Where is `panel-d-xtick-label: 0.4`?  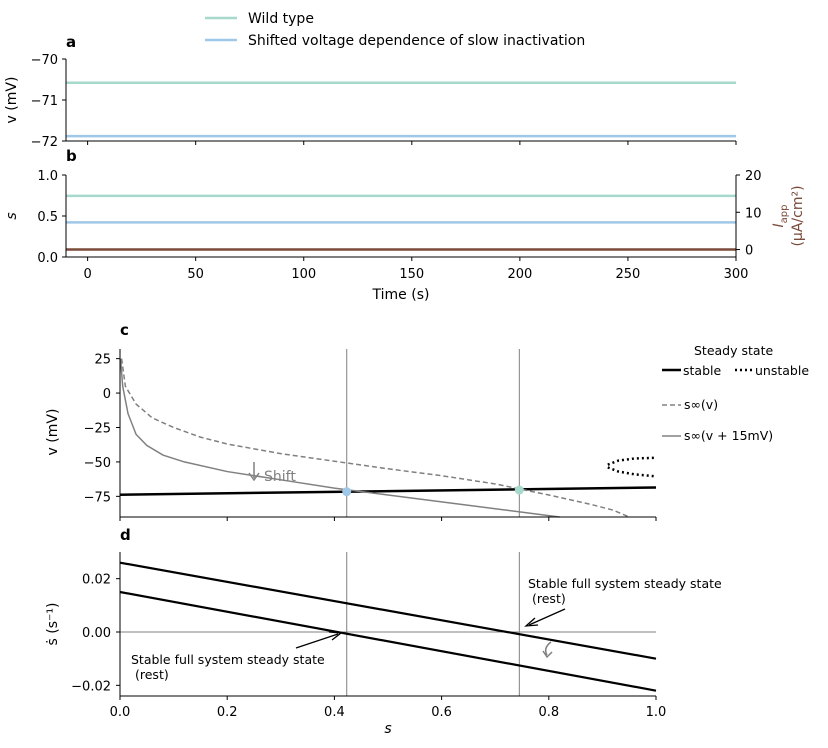
panel-d-xtick-label: 0.4 is located at coordinates (334, 712).